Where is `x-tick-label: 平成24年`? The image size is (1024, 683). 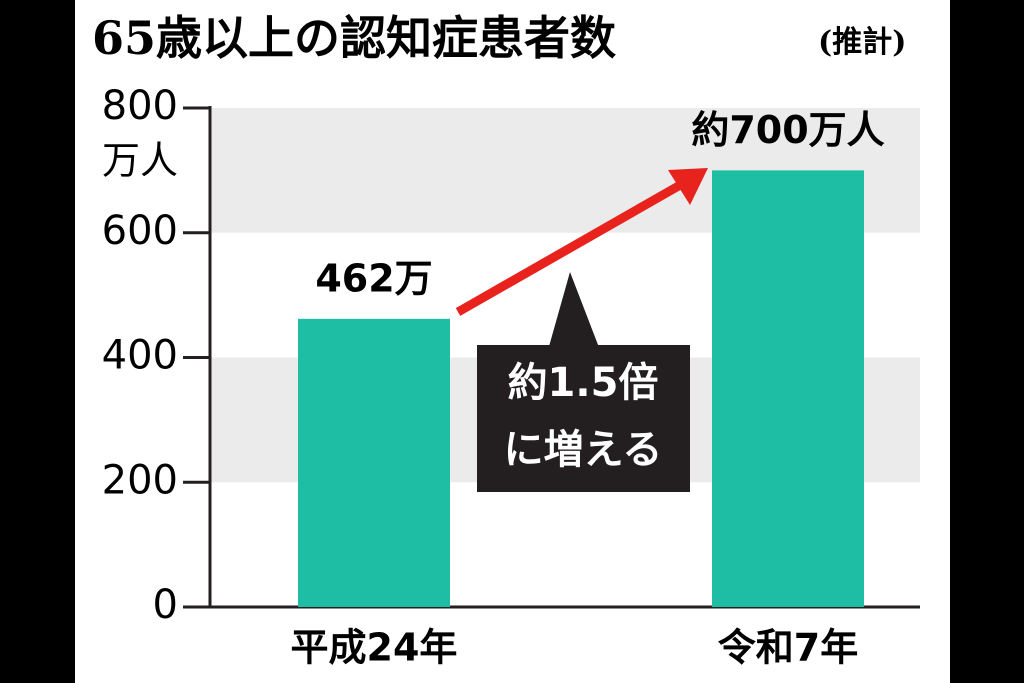 x-tick-label: 平成24年 is located at coordinates (374, 648).